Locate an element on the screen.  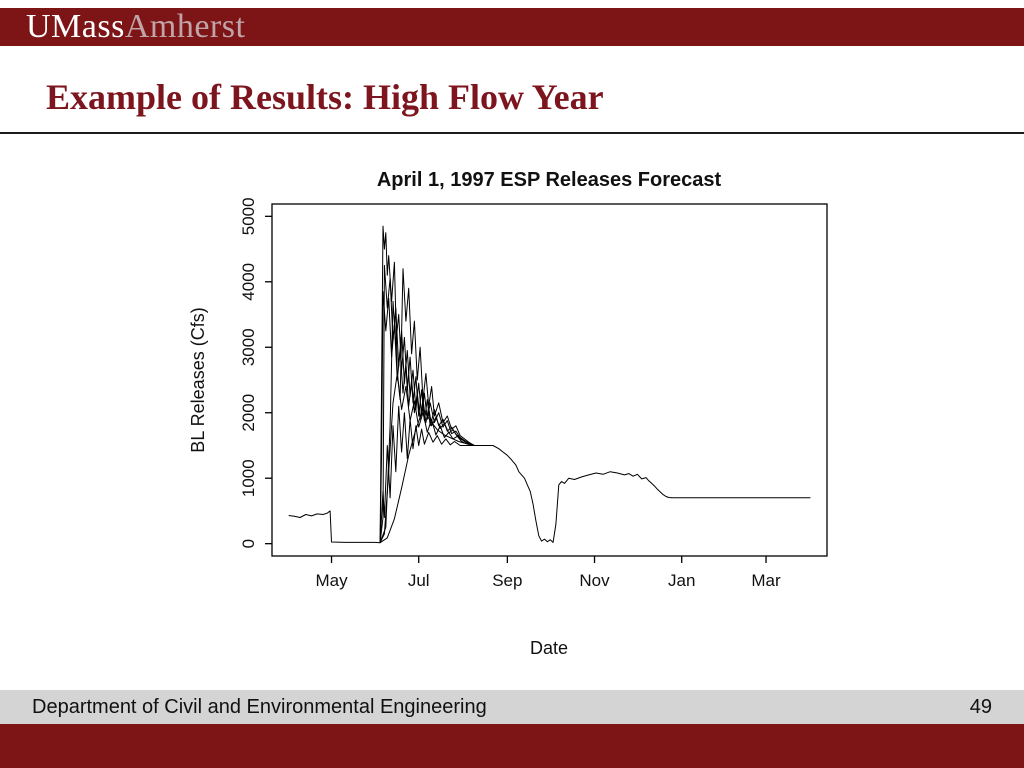
x-tick-label: Jul is located at coordinates (419, 580).